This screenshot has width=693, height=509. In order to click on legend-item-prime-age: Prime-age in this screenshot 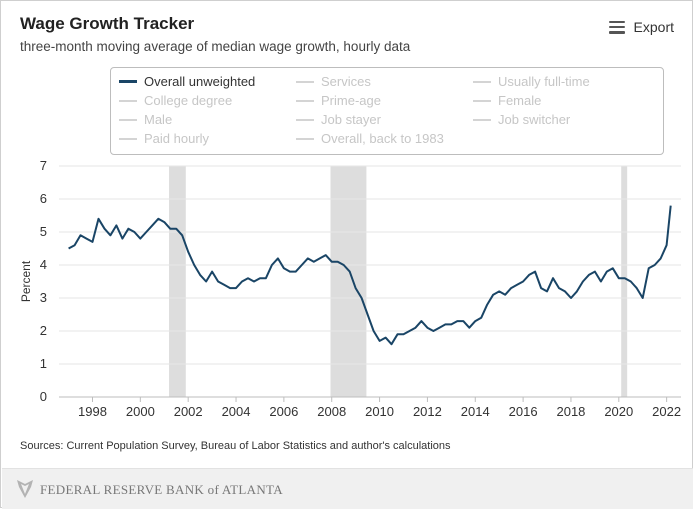, I will do `click(338, 100)`.